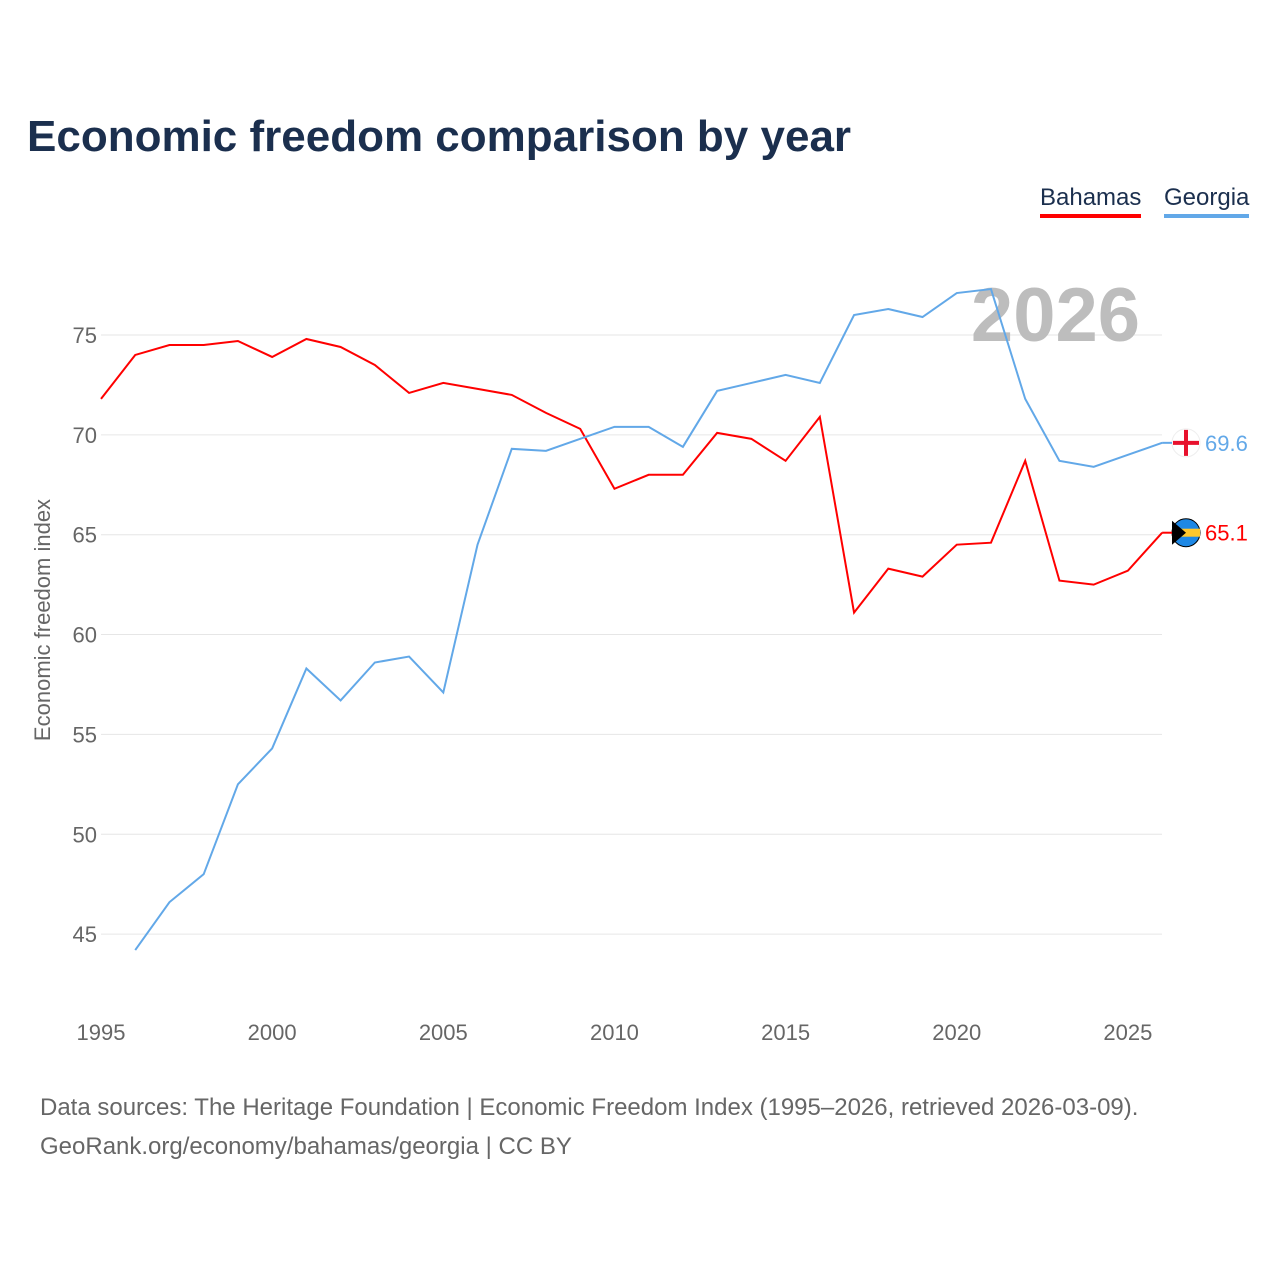 The image size is (1280, 1280). I want to click on x-tick-label: 2015, so click(785, 1032).